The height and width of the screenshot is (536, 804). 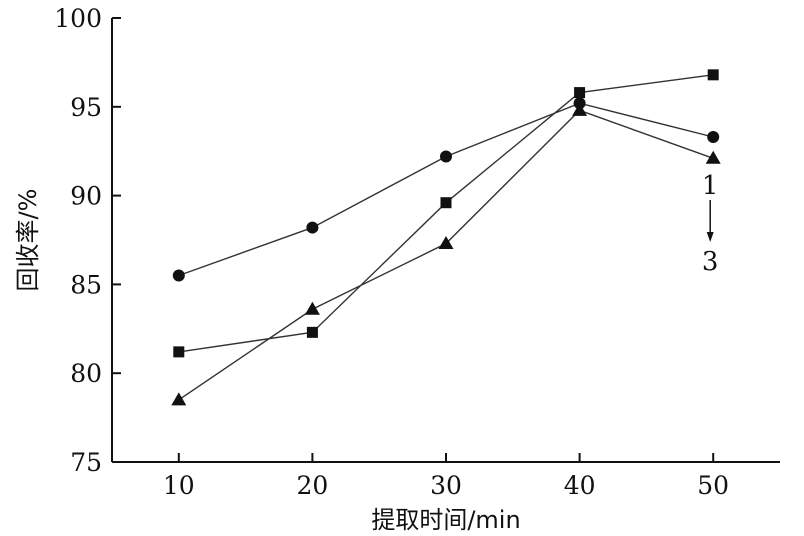 I want to click on series-order-annotation: 1 3, so click(x=710, y=224).